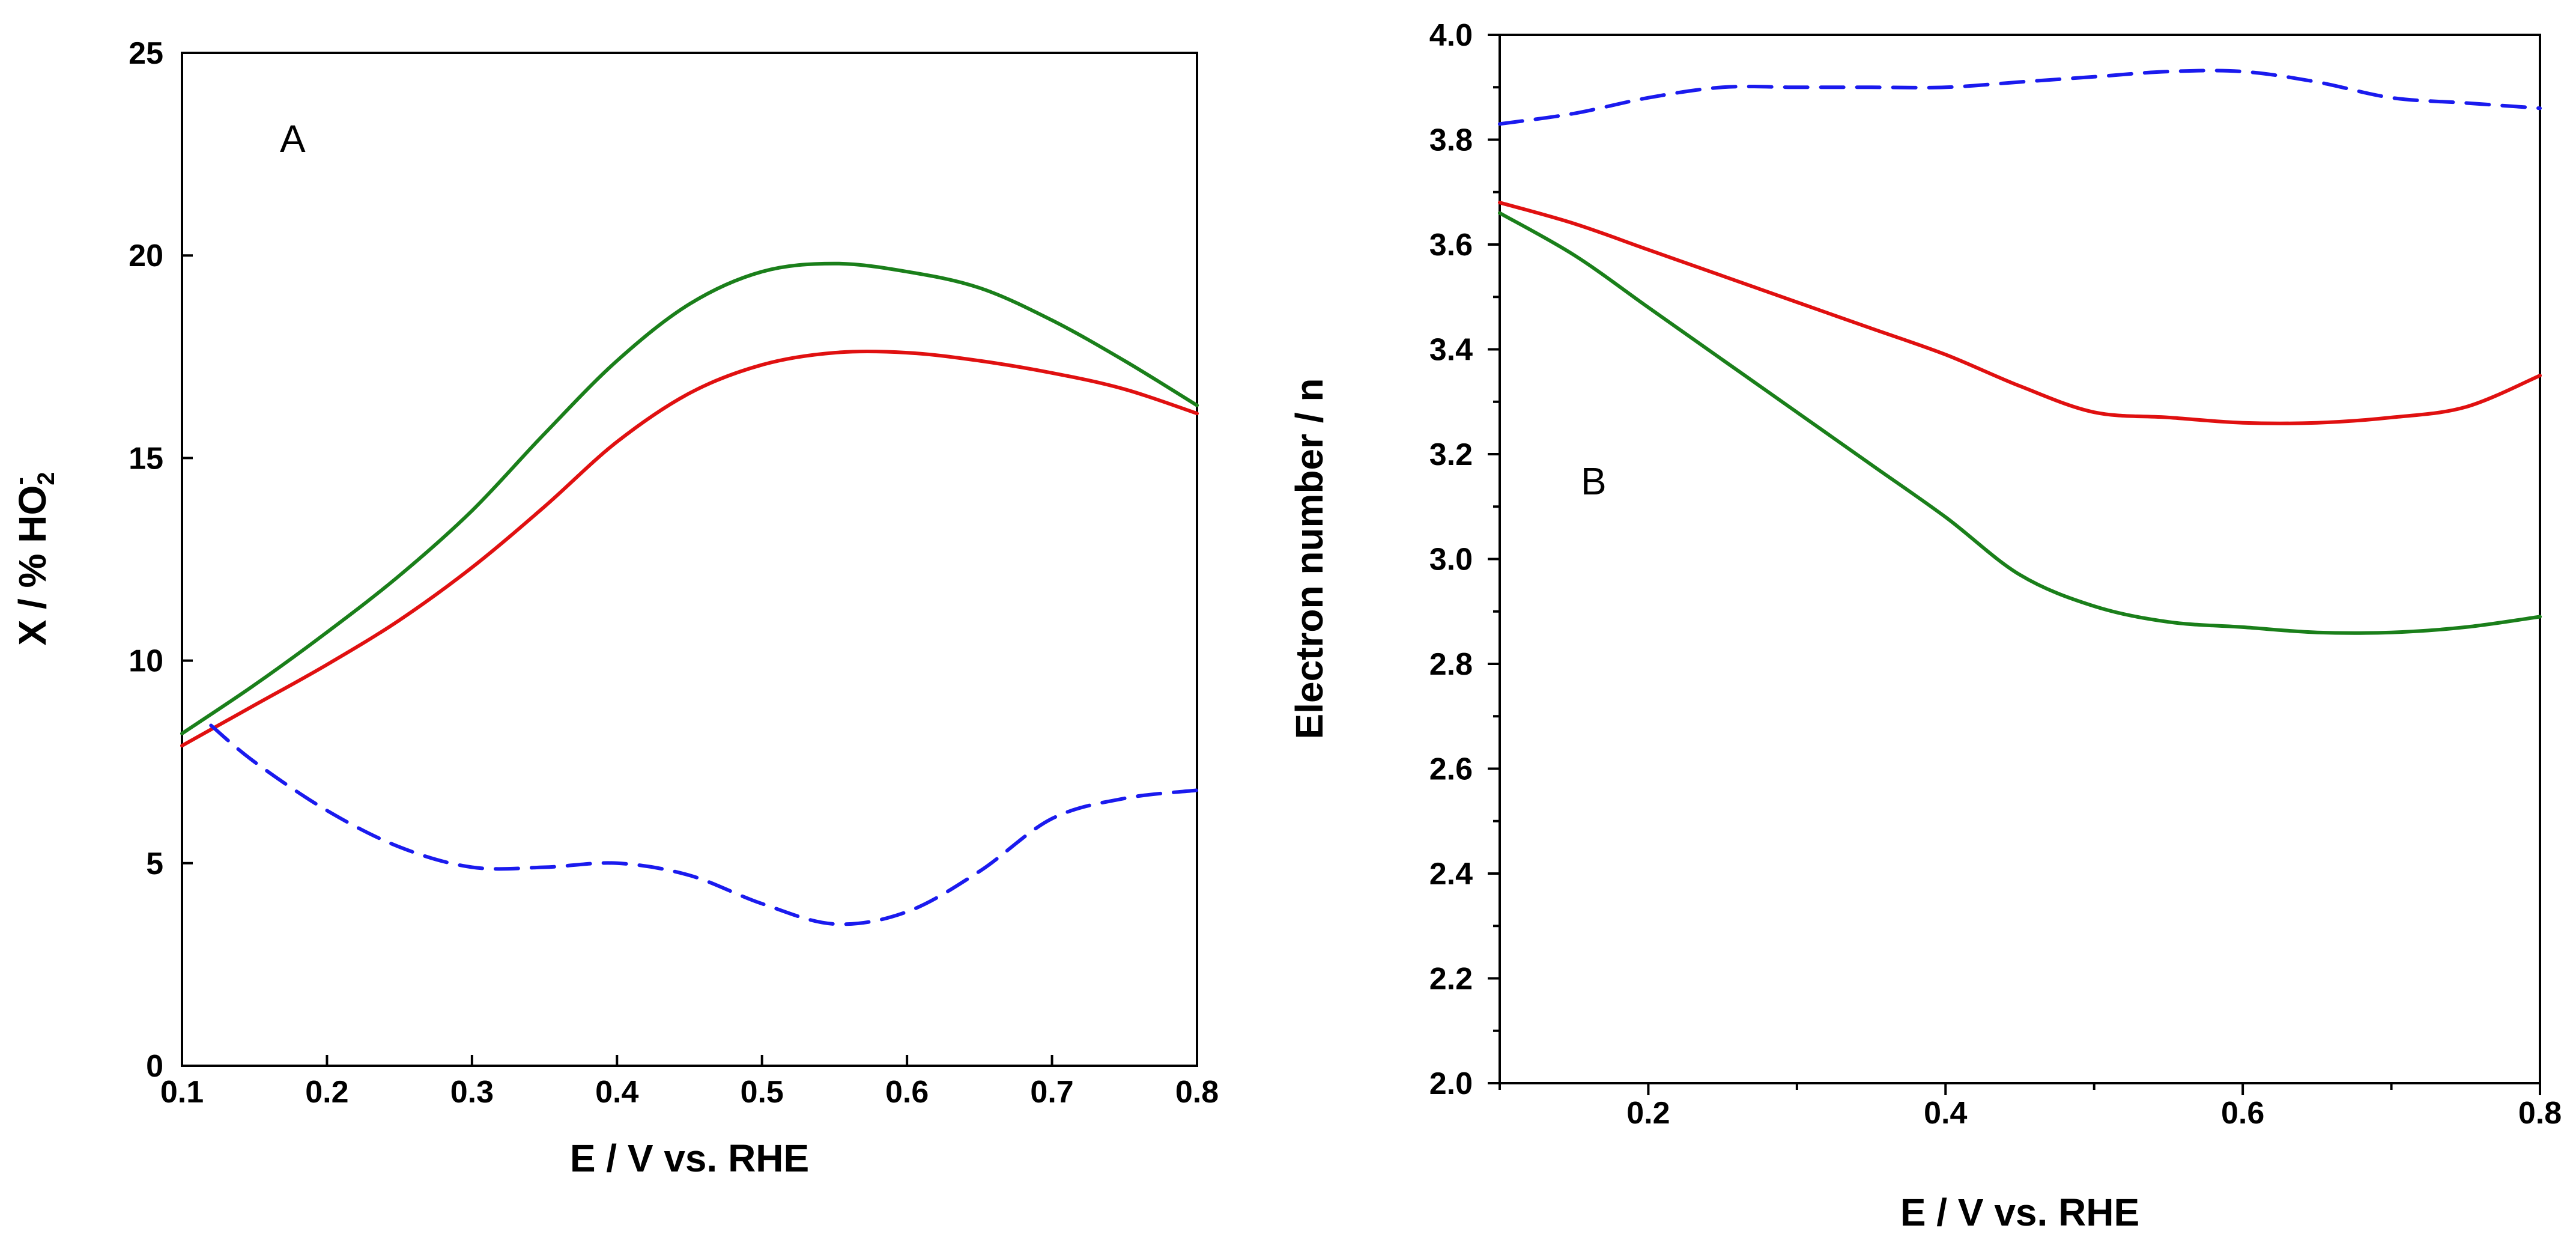  What do you see at coordinates (154, 1066) in the screenshot?
I see `panel-a-y-tick-label: 0` at bounding box center [154, 1066].